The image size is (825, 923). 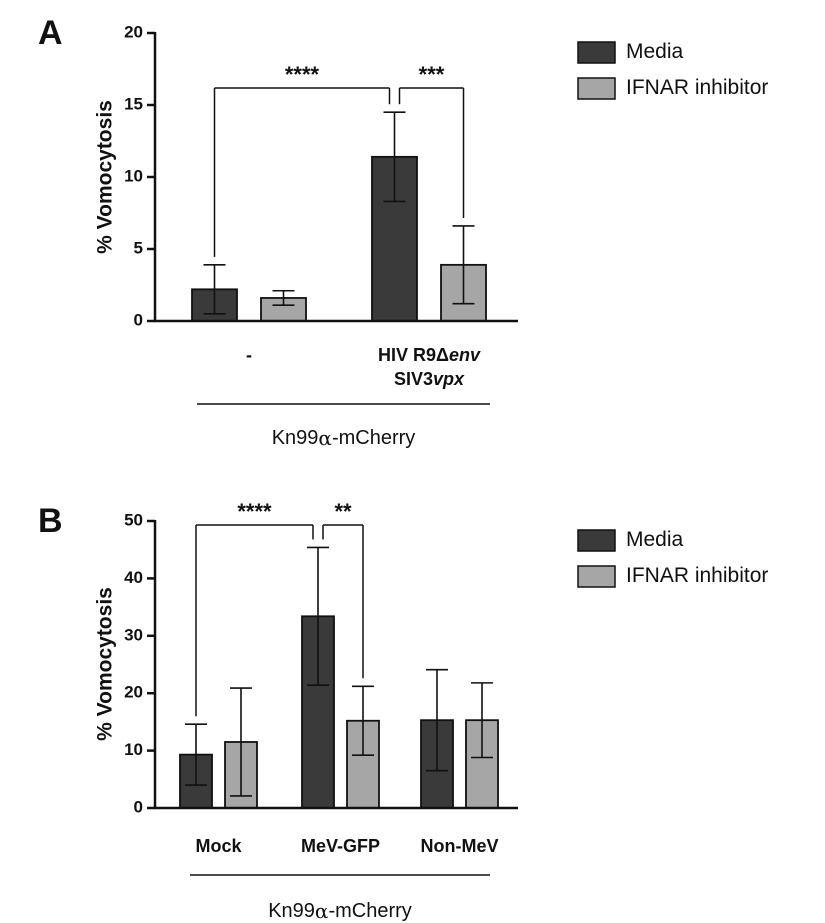 What do you see at coordinates (343, 511) in the screenshot?
I see `significance-label: **` at bounding box center [343, 511].